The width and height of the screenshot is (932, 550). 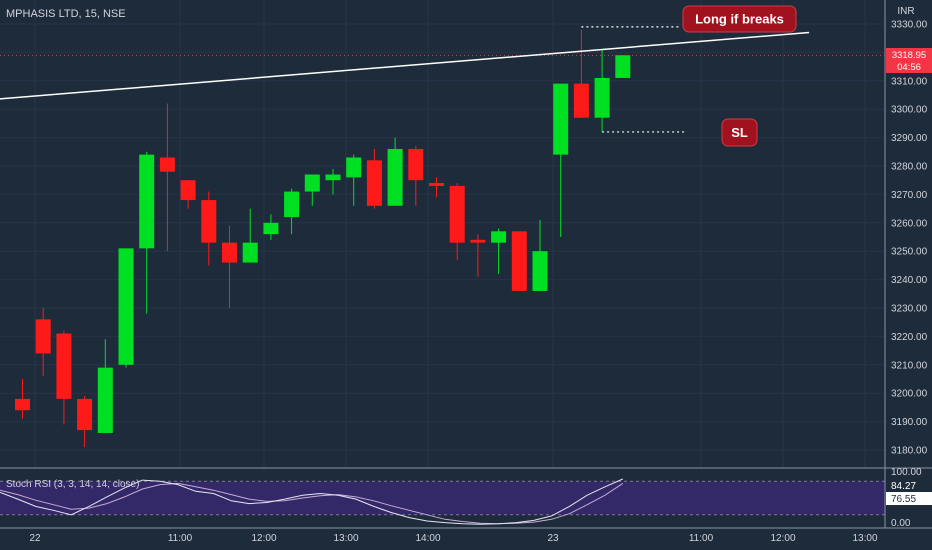 I want to click on stoch-scale-100: 100.00, so click(x=906, y=472).